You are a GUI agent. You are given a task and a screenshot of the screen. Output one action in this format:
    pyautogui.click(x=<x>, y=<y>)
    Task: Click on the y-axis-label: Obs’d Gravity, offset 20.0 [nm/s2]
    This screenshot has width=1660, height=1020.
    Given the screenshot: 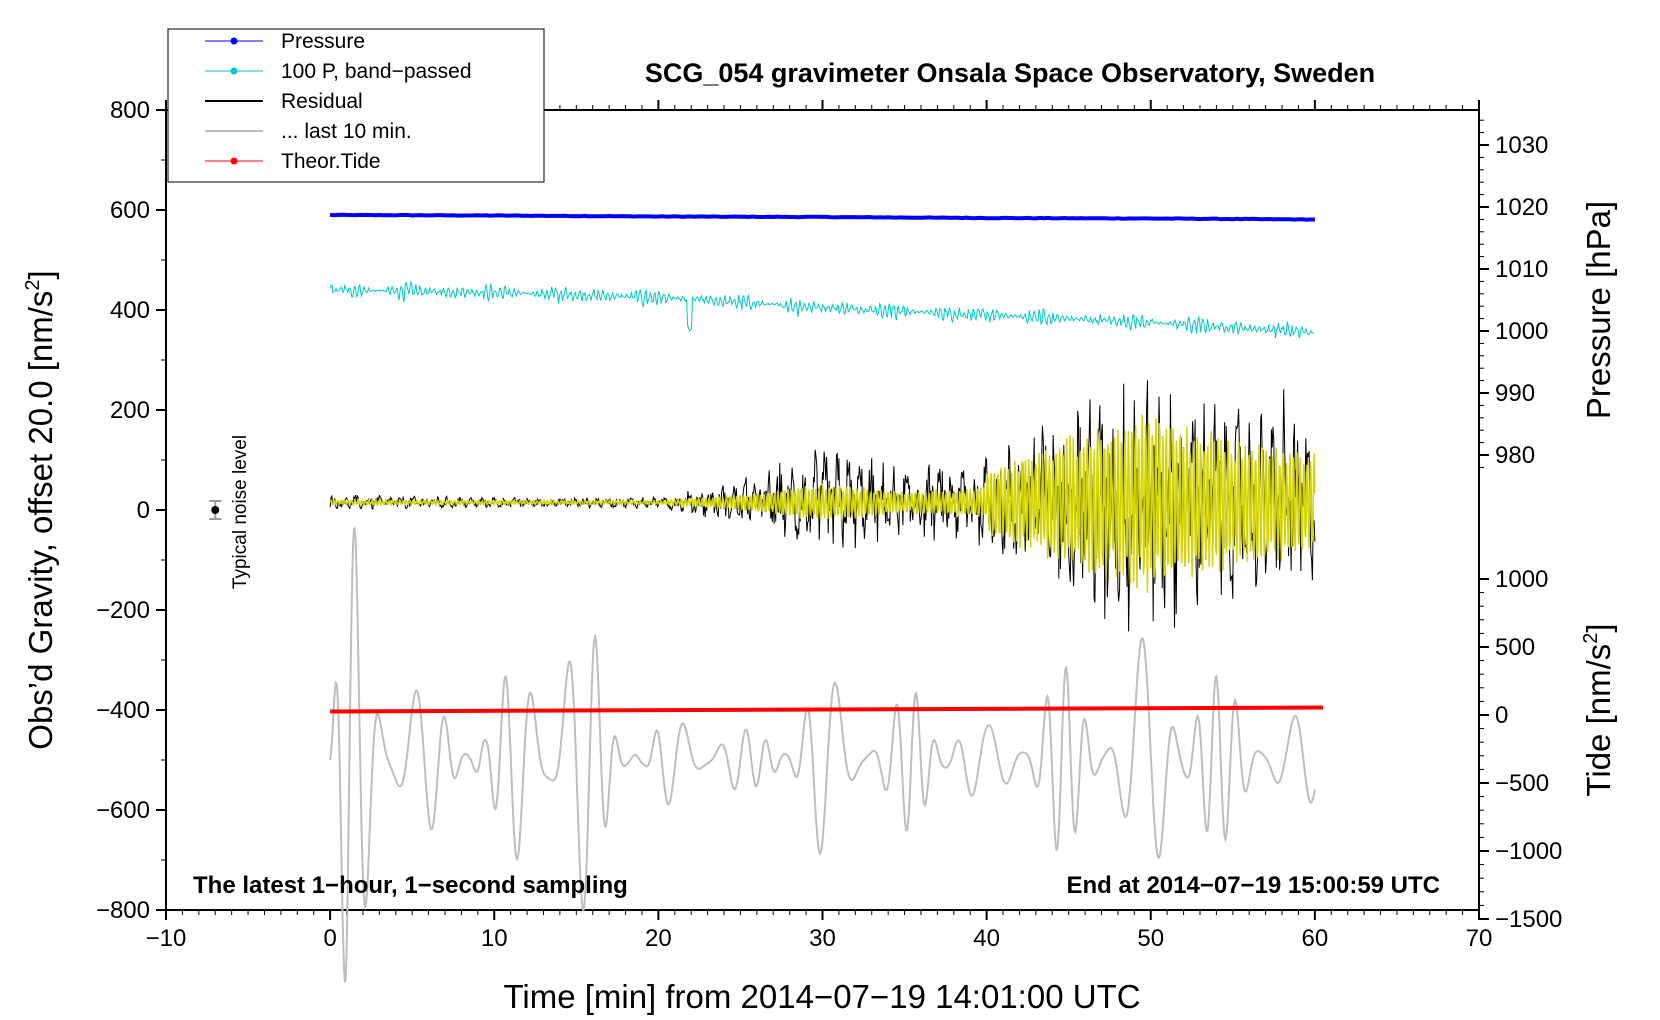 What is the action you would take?
    pyautogui.click(x=40, y=509)
    